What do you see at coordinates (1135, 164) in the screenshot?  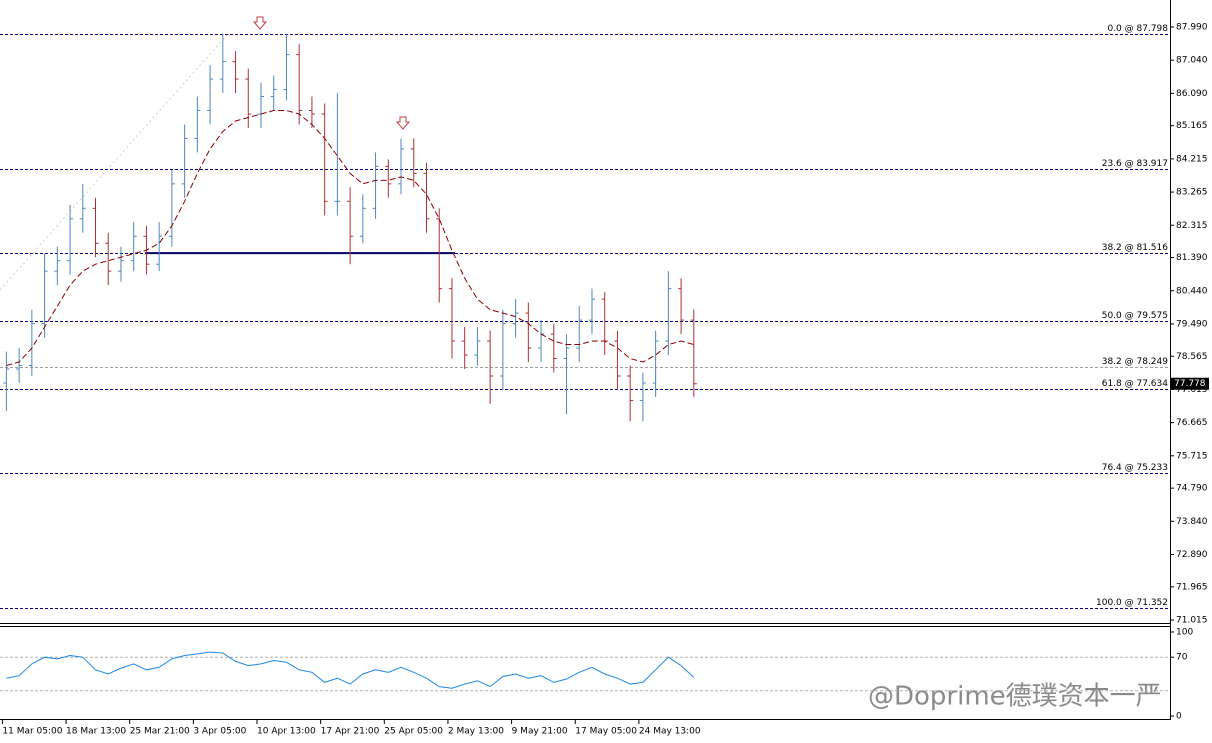 I see `fib-label: 23.6 @ 83.917` at bounding box center [1135, 164].